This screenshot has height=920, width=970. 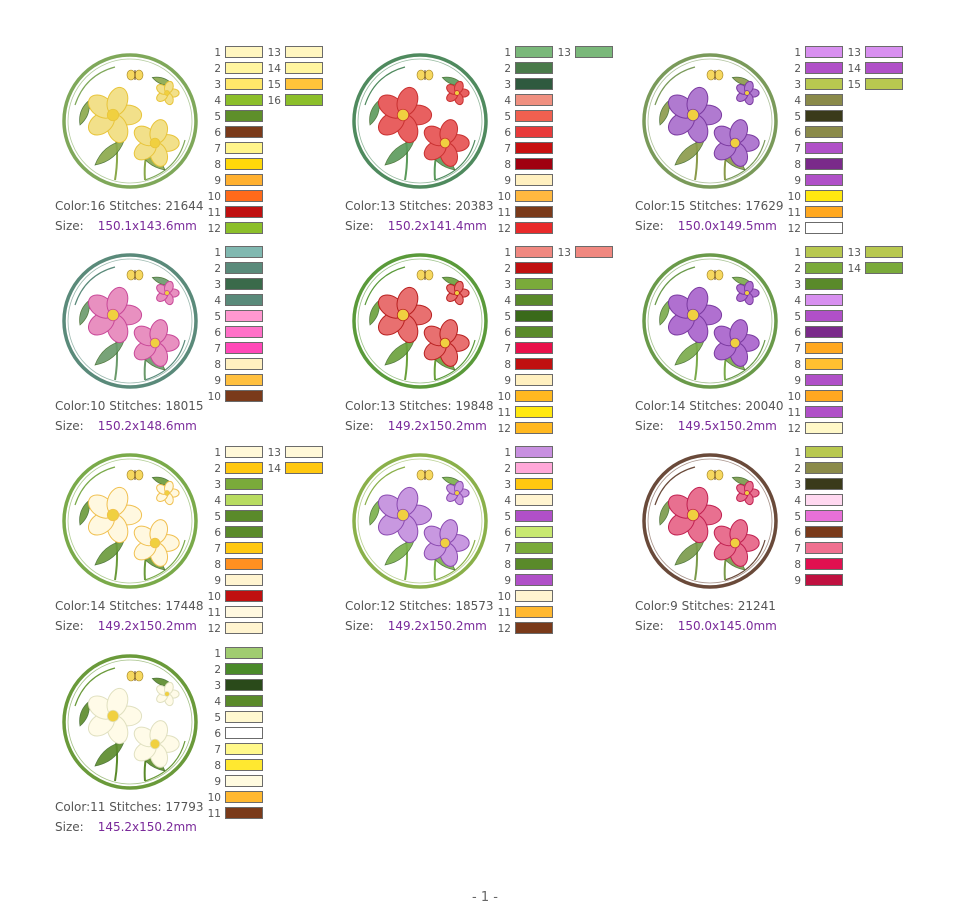 I want to click on design-size: Size: 145.2x150.2mm, so click(x=126, y=827).